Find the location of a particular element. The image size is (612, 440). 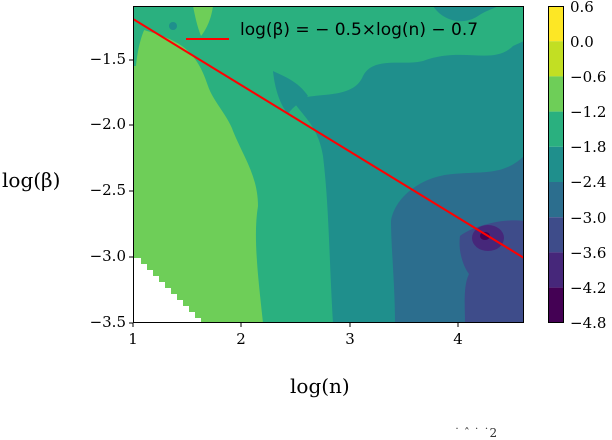

x-axis-label: log(n) is located at coordinates (320, 386).